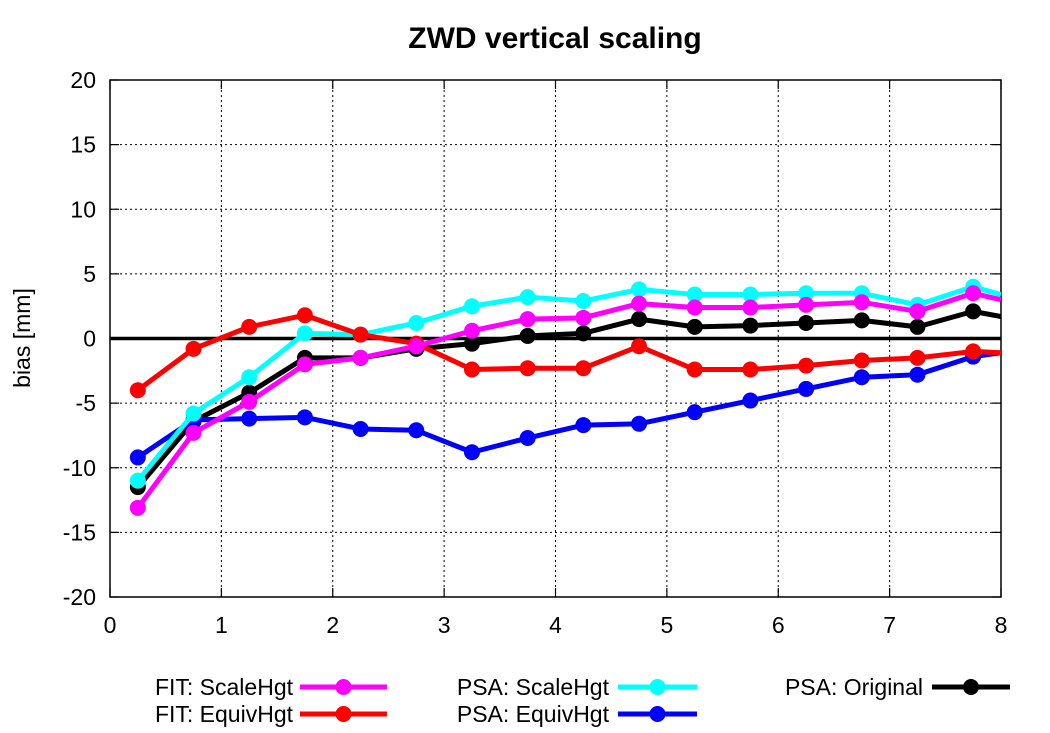 The image size is (1050, 733). I want to click on legend-label: PSA: EquivHgt, so click(533, 714).